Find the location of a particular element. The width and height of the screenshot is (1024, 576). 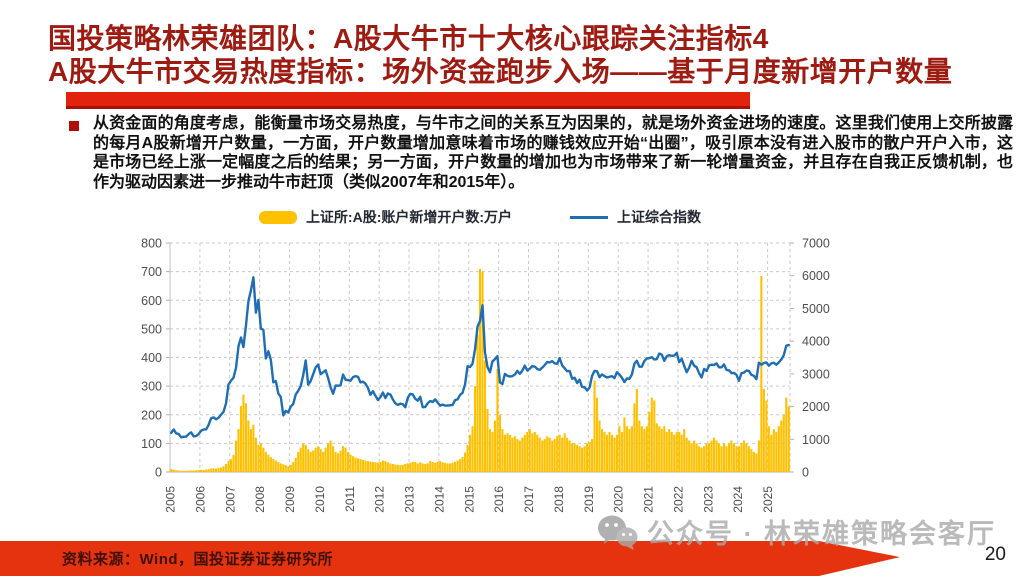

svg-text: 2020 is located at coordinates (619, 499).